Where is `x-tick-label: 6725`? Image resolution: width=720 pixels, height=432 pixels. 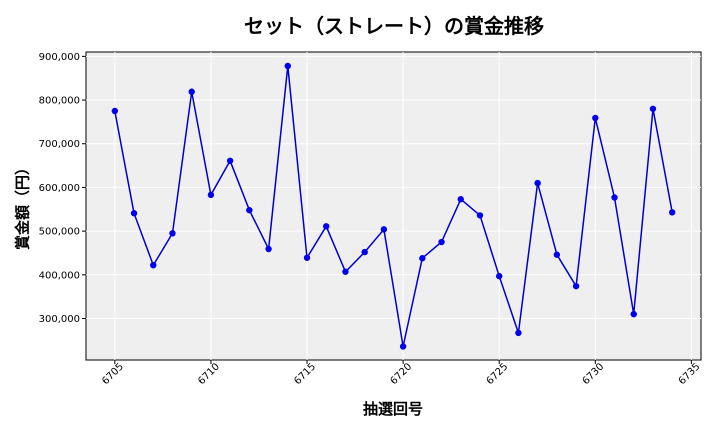 x-tick-label: 6725 is located at coordinates (498, 374).